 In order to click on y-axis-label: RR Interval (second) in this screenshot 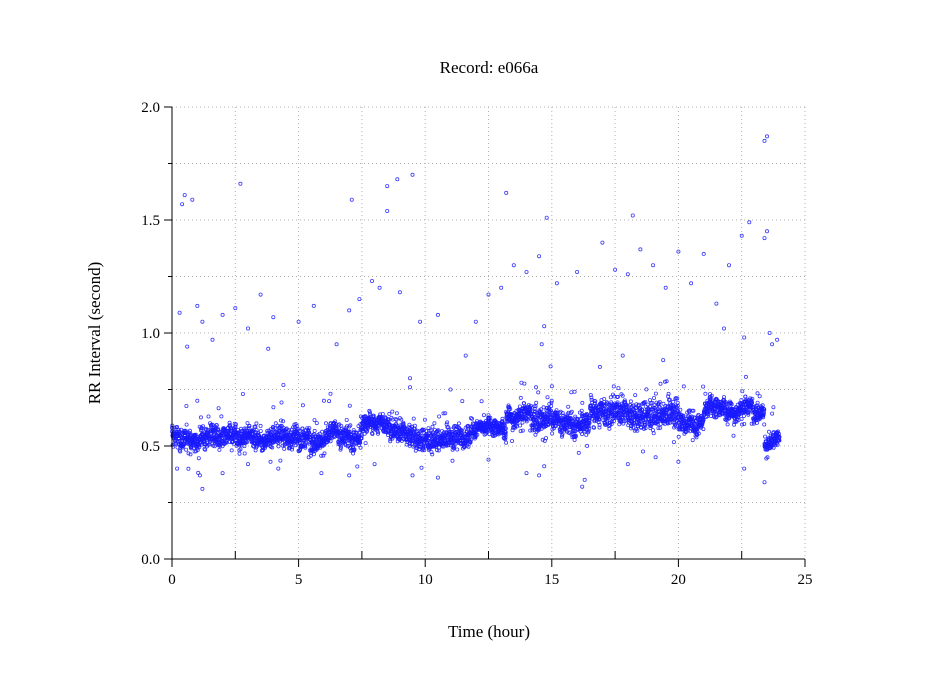, I will do `click(94, 333)`.